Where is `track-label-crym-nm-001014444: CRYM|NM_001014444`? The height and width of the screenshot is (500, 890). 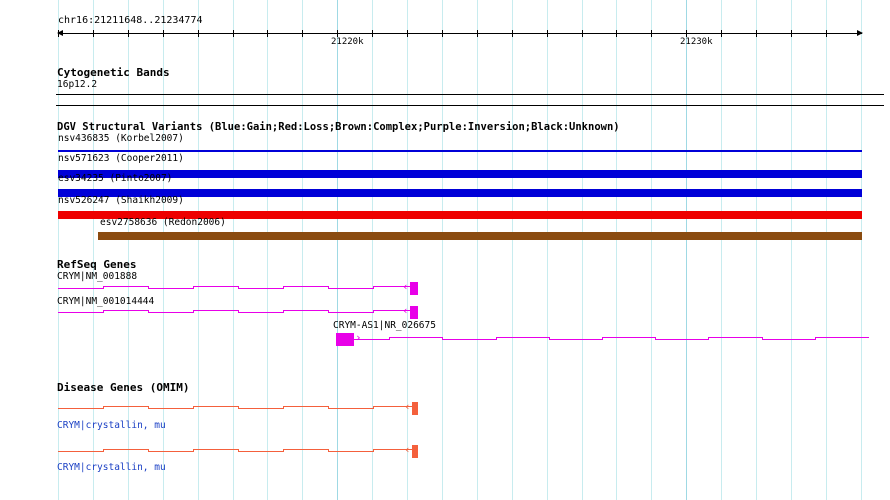 track-label-crym-nm-001014444: CRYM|NM_001014444 is located at coordinates (106, 301).